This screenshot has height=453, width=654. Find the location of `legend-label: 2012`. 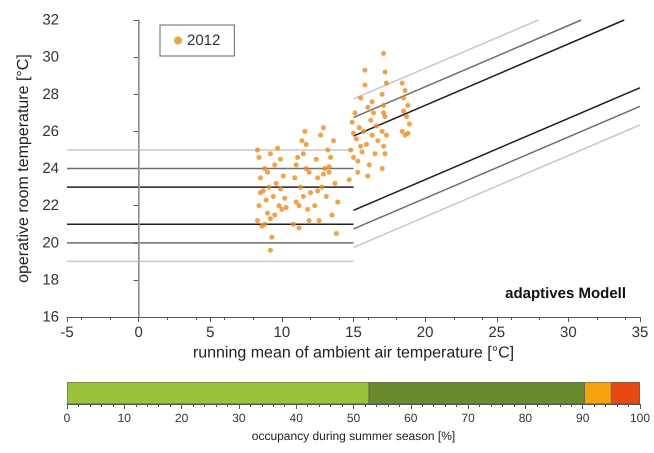

legend-label: 2012 is located at coordinates (203, 40).